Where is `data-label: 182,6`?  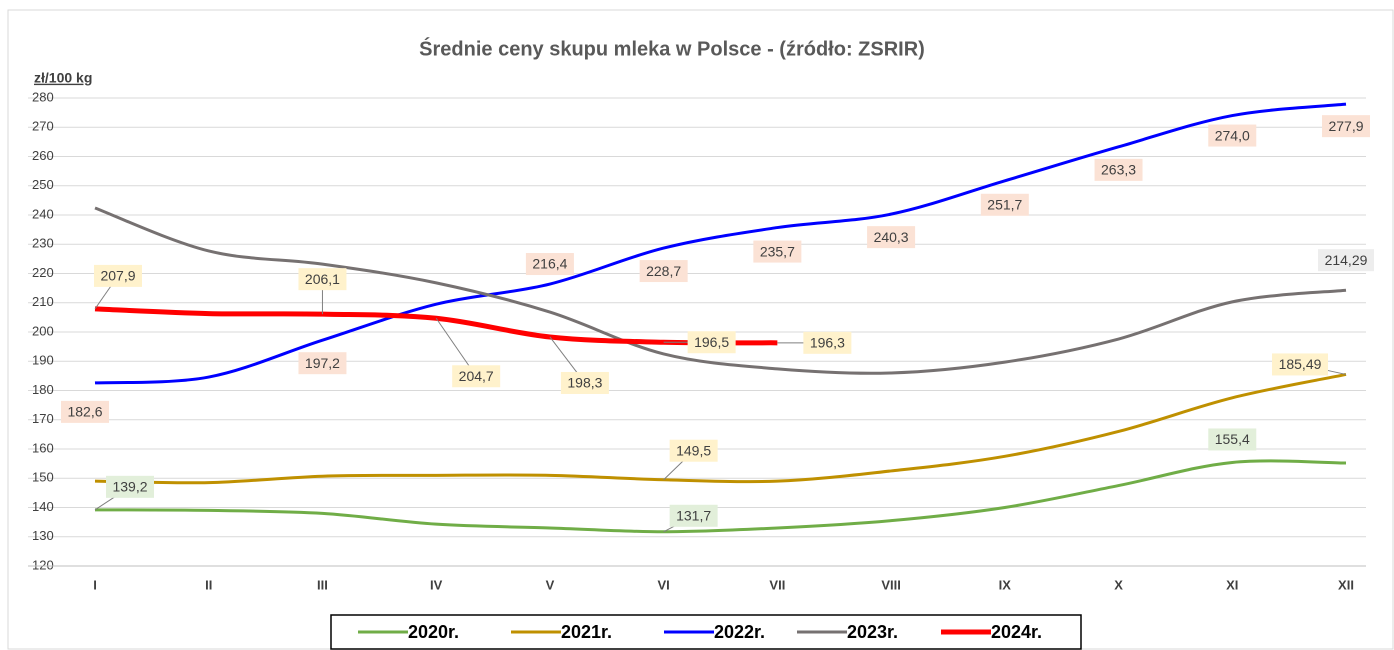
data-label: 182,6 is located at coordinates (84, 412).